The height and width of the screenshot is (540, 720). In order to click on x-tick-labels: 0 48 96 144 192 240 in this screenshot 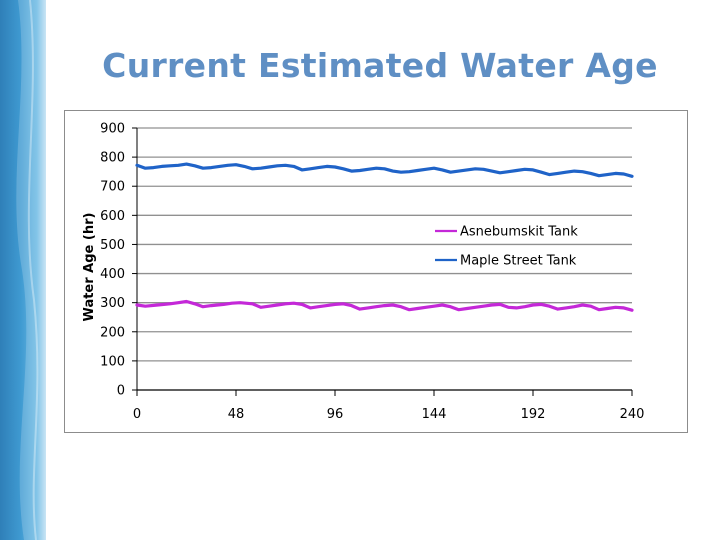, I will do `click(389, 414)`.